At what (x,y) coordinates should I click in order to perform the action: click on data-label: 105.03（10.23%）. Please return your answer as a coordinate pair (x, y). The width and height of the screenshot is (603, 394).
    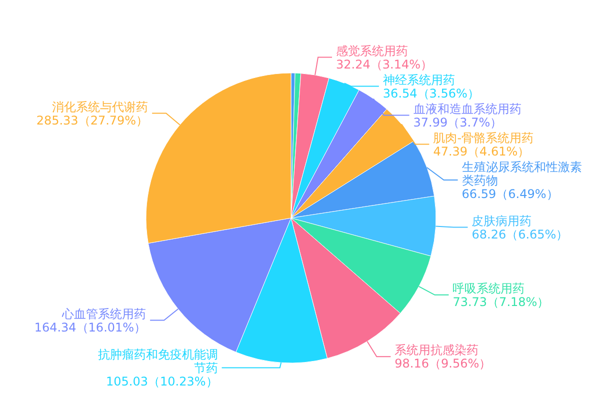
    Looking at the image, I should click on (162, 381).